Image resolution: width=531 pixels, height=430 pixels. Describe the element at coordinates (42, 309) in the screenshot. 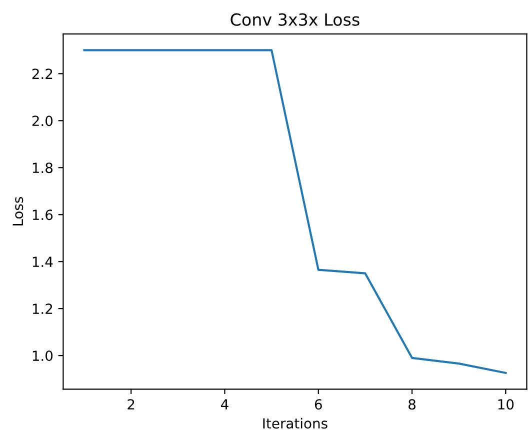

I see `y-tick-label: 1.2` at that location.